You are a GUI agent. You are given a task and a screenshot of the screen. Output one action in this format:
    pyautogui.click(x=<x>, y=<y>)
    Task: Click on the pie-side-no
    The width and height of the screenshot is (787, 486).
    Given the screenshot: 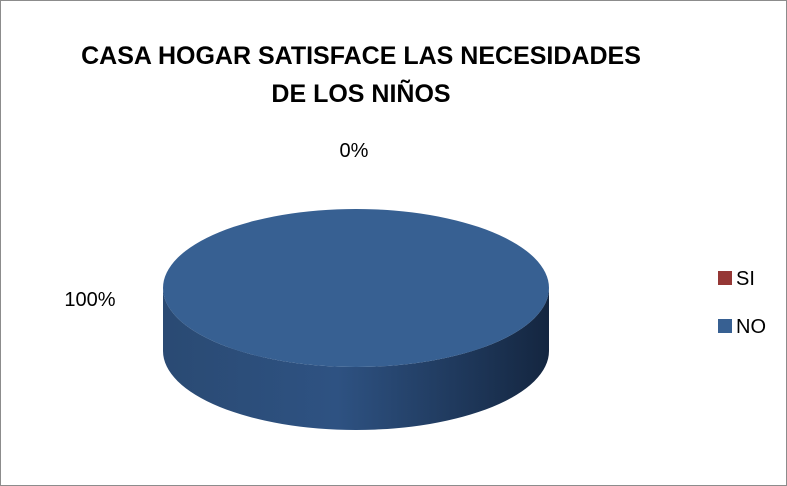 What is the action you would take?
    pyautogui.click(x=356, y=359)
    